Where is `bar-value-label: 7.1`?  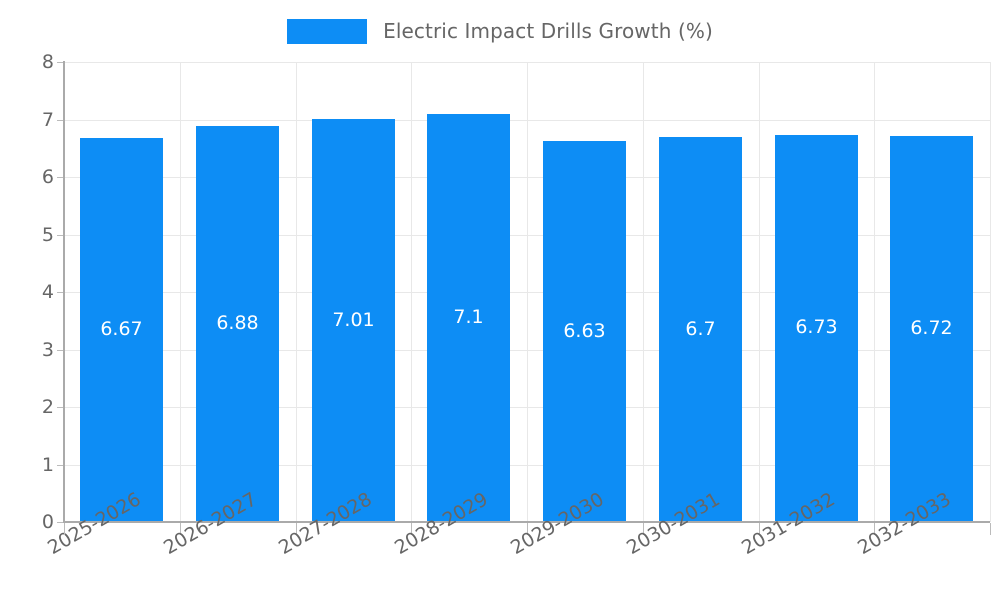
bar-value-label: 7.1 is located at coordinates (468, 317).